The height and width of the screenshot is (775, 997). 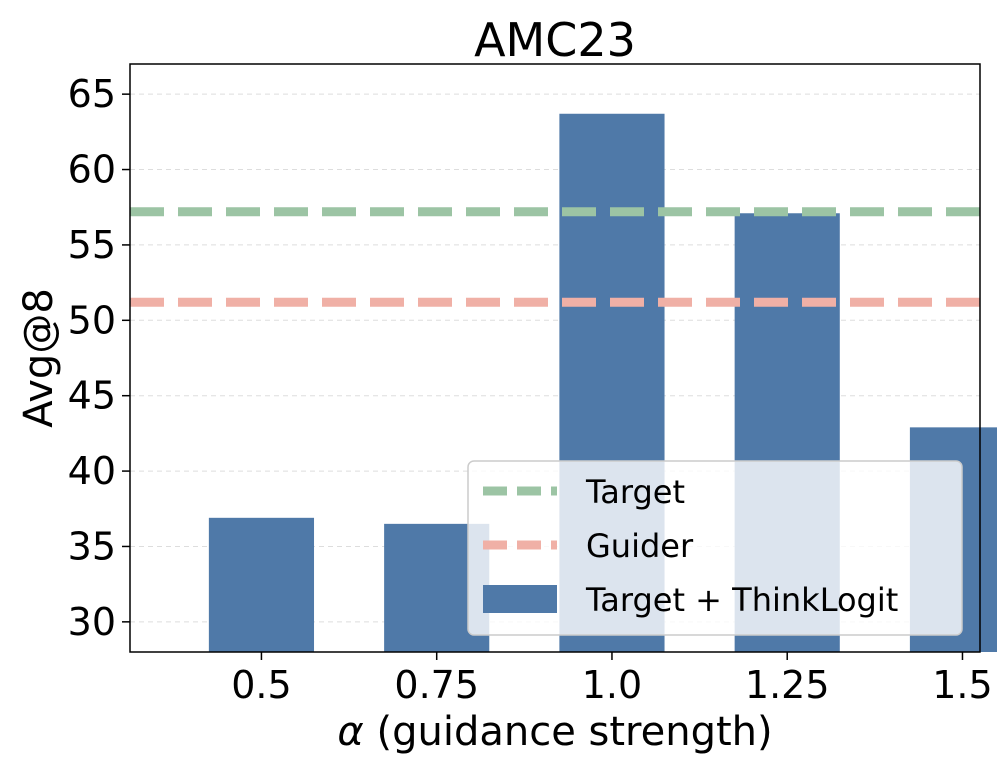 I want to click on legend-label-target: Target, so click(x=635, y=492).